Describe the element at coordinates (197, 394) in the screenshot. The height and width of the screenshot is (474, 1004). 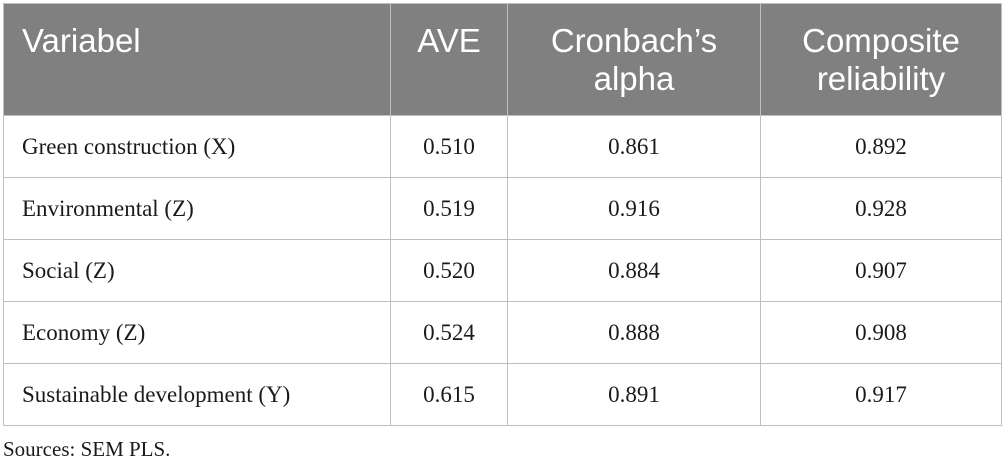
I see `cell-variable: Sustainable development (Y)` at that location.